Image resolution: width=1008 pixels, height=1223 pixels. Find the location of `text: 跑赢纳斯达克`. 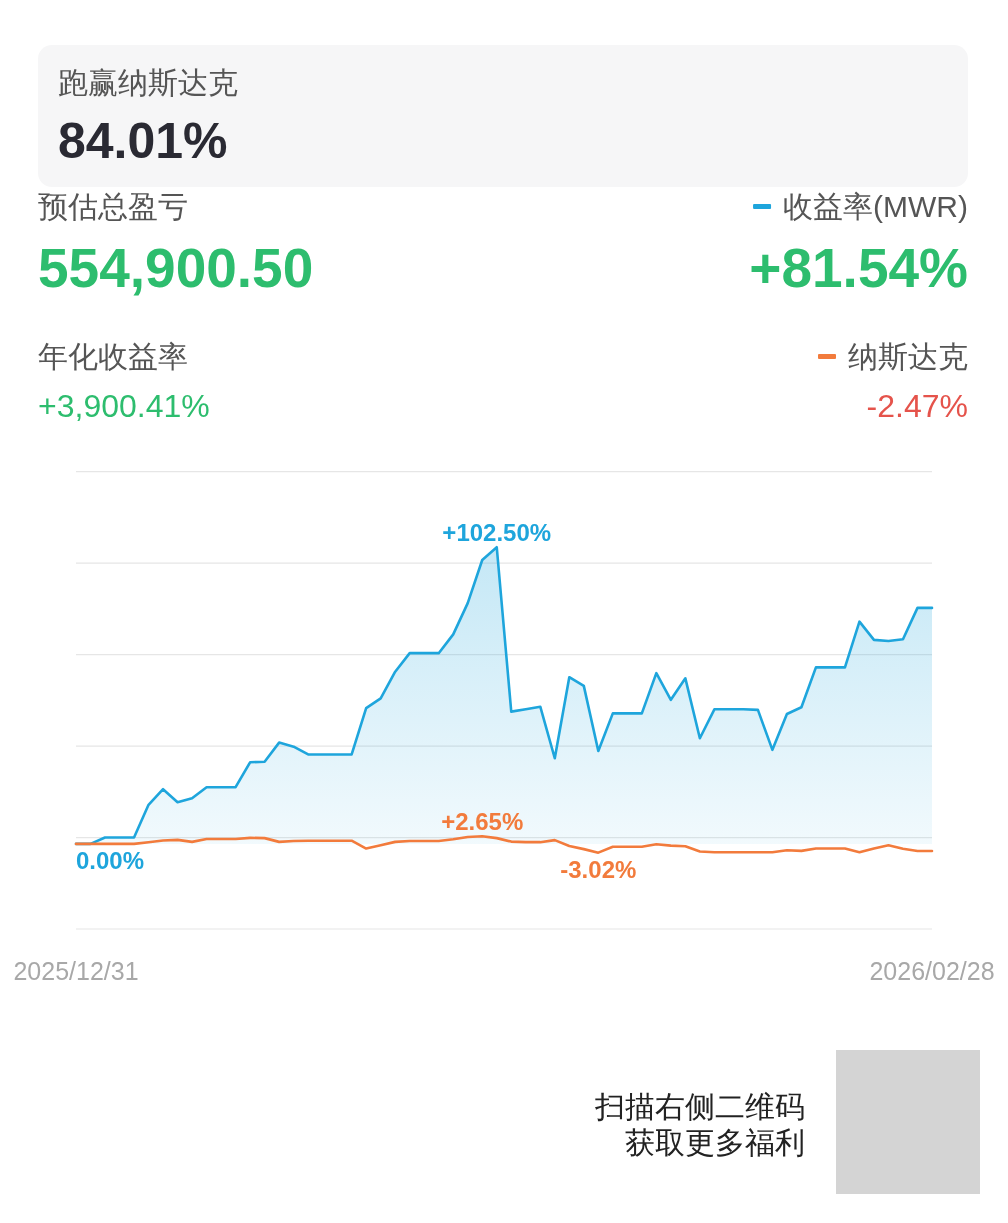

text: 跑赢纳斯达克 is located at coordinates (148, 82).